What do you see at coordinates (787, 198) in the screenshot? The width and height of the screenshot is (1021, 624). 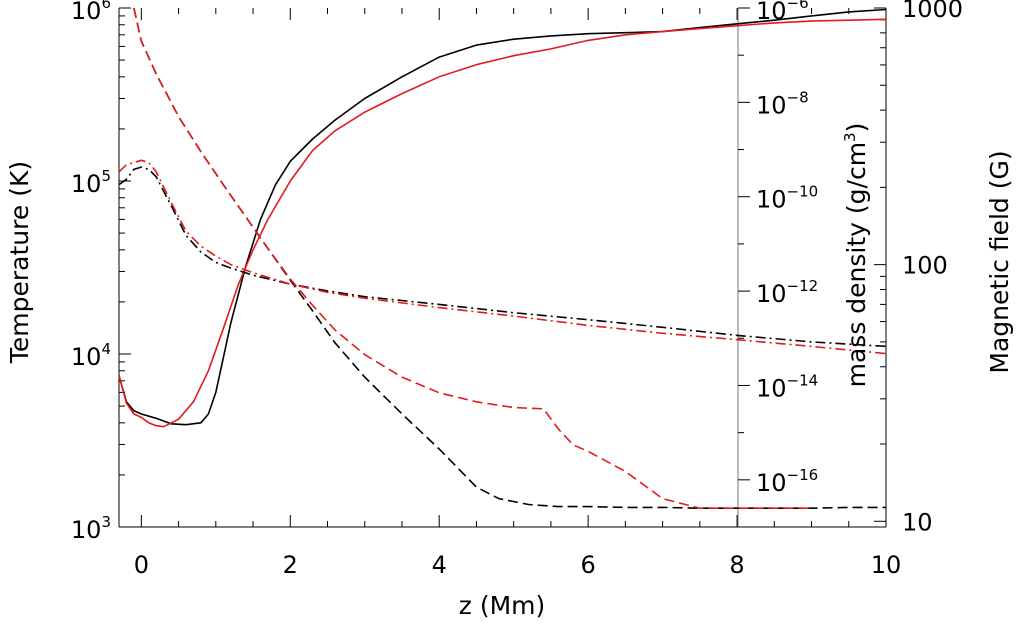 I see `density-tick-label: 10⁻¹⁰` at bounding box center [787, 198].